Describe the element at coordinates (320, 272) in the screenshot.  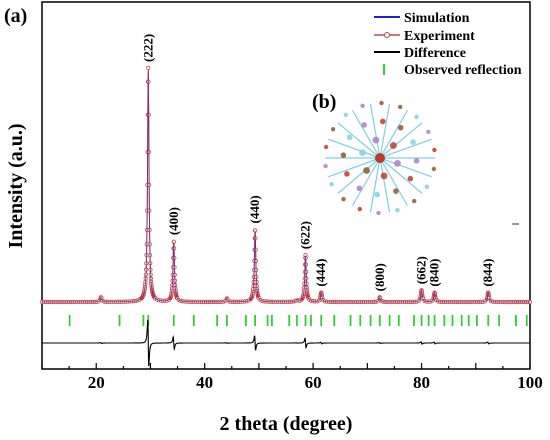
I see `peak-label: (444)` at that location.